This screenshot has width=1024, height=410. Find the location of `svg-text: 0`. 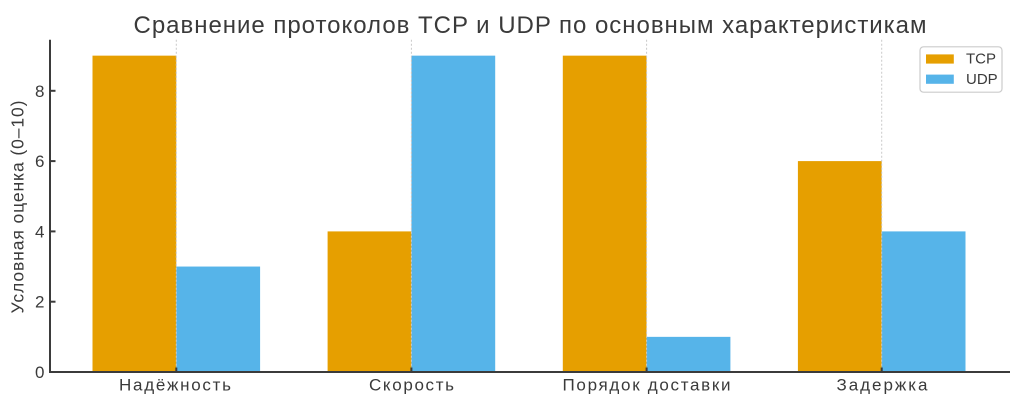

svg-text: 0 is located at coordinates (39, 372).